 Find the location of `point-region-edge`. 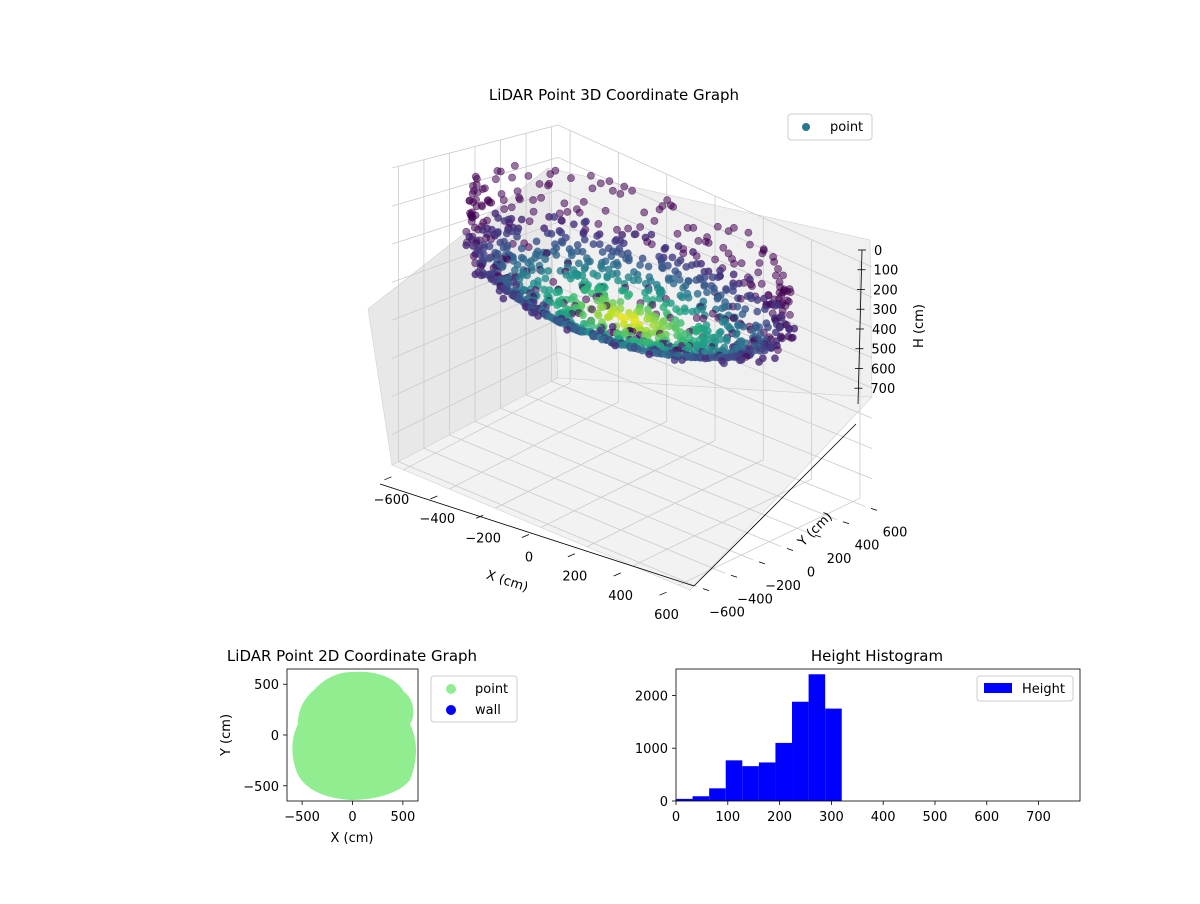

point-region-edge is located at coordinates (398, 694).